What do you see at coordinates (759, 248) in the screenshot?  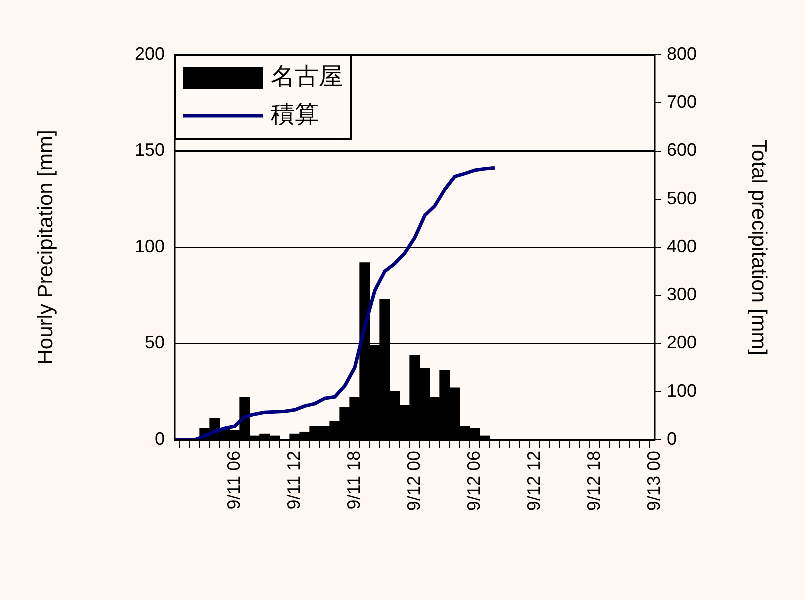 I see `y2-axis-title: Total precipitation [mm]` at bounding box center [759, 248].